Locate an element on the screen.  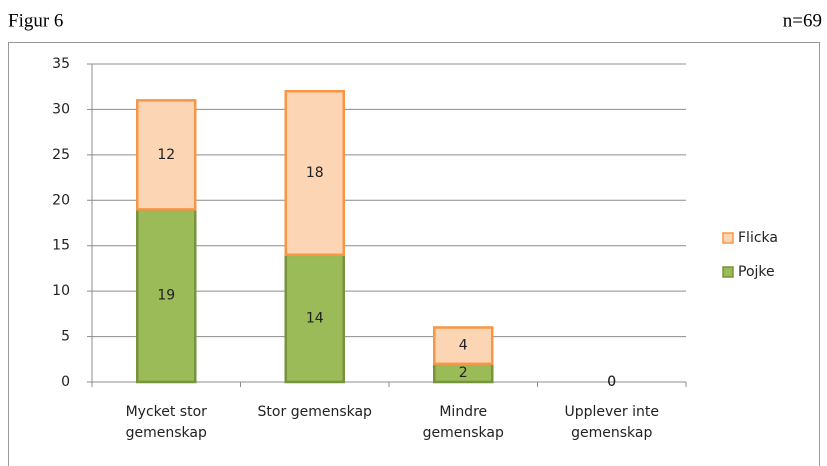
data-label: 12 is located at coordinates (166, 155).